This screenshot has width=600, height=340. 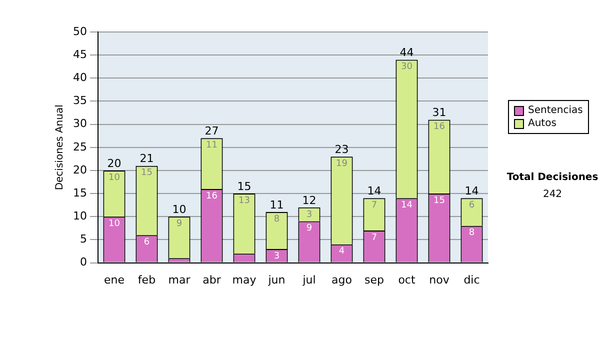 I want to click on y-tick-label: 40, so click(x=79, y=77).